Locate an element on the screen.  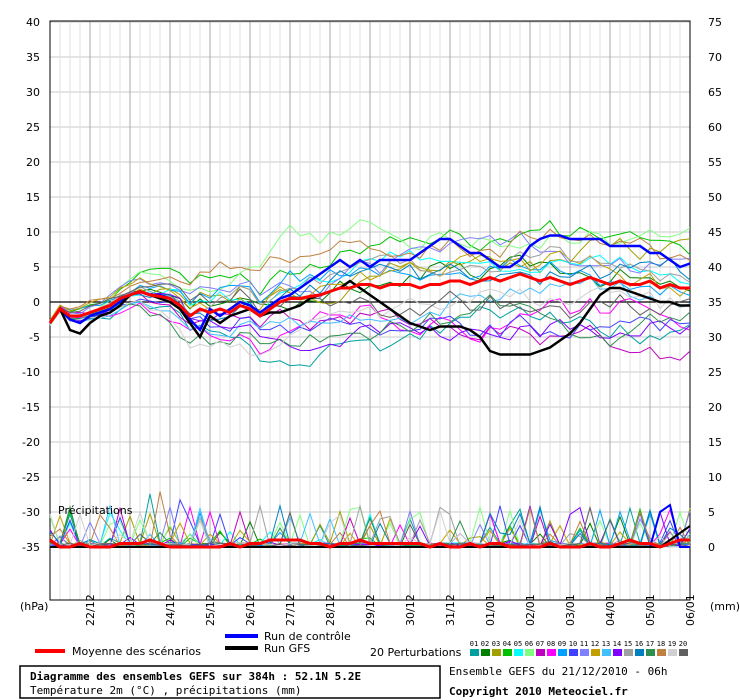
y-left-tick: -20 is located at coordinates (31, 442).